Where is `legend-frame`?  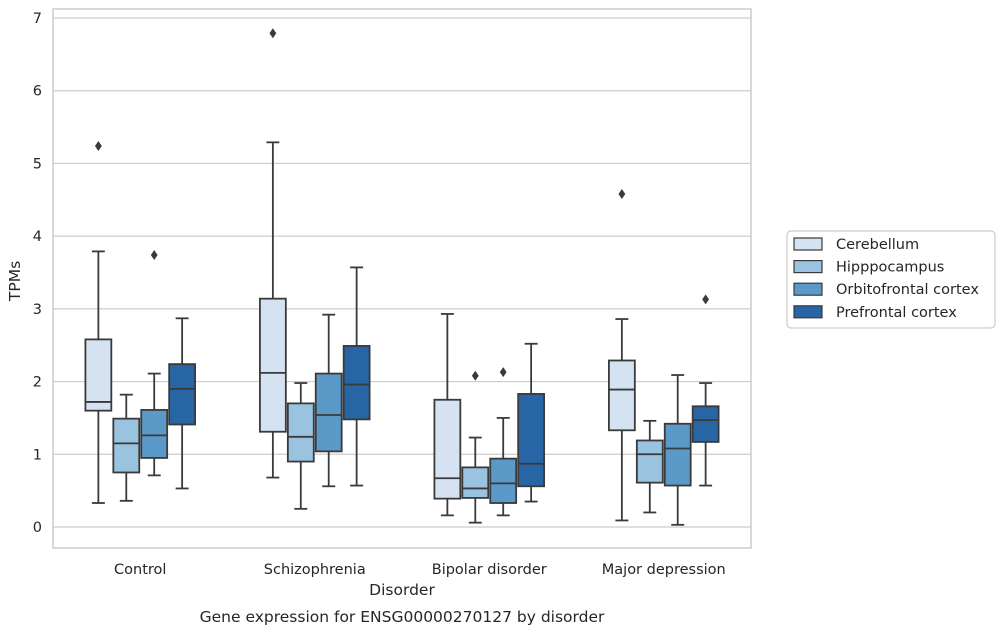 legend-frame is located at coordinates (891, 279).